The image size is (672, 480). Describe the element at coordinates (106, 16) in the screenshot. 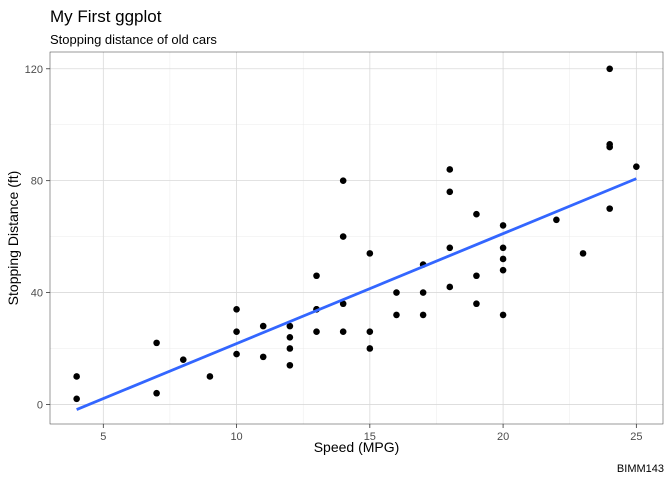

I see `chart-title: My First ggplot` at that location.